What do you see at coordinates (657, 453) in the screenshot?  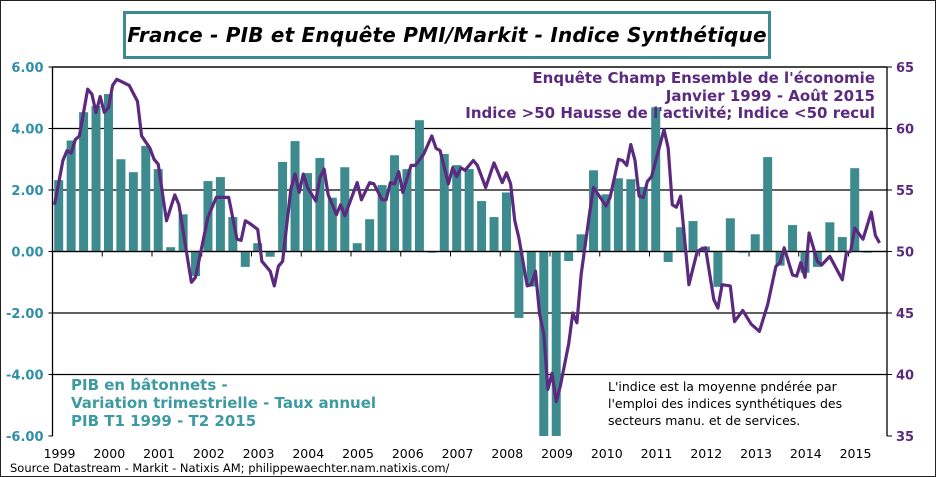 I see `x-axis-label: 2011` at bounding box center [657, 453].